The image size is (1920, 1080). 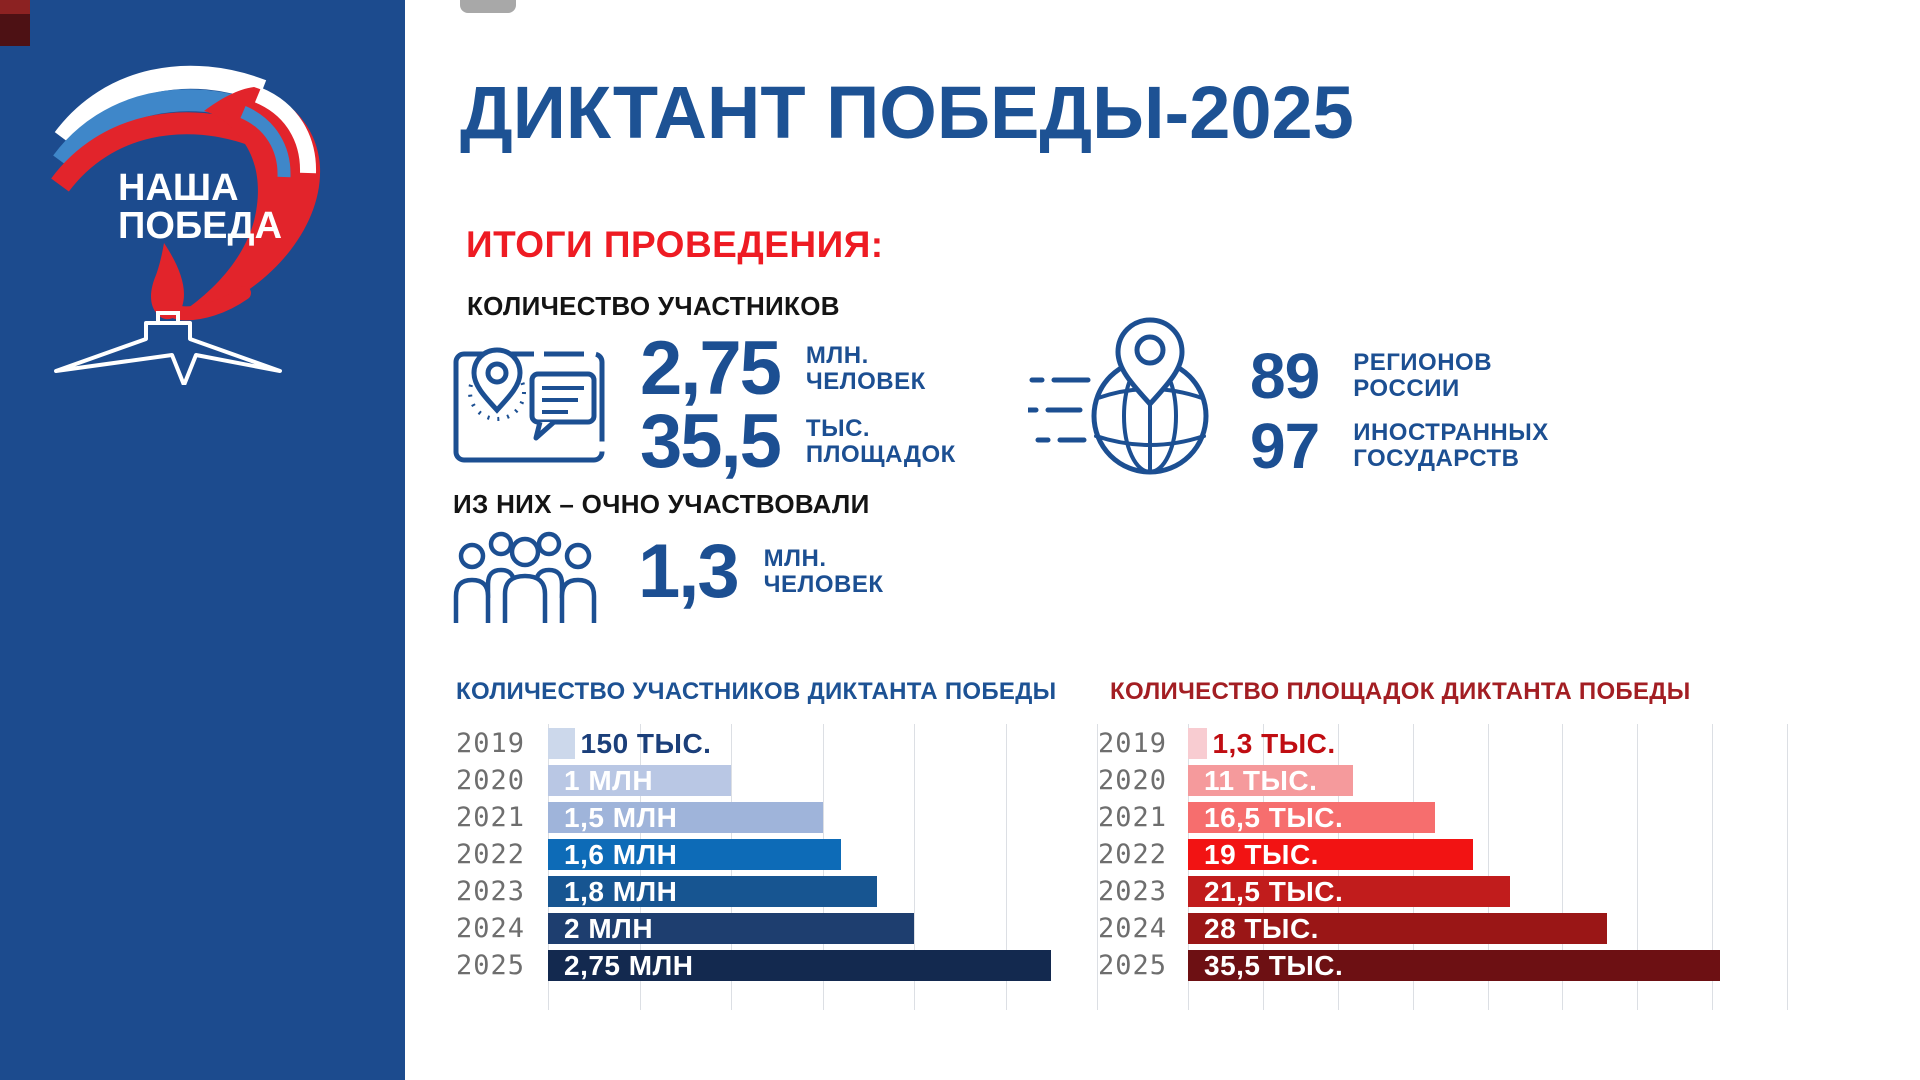 What do you see at coordinates (798, 442) in the screenshot?
I see `venues-stat: 35,5 ТЫС. ПЛОЩАДОК` at bounding box center [798, 442].